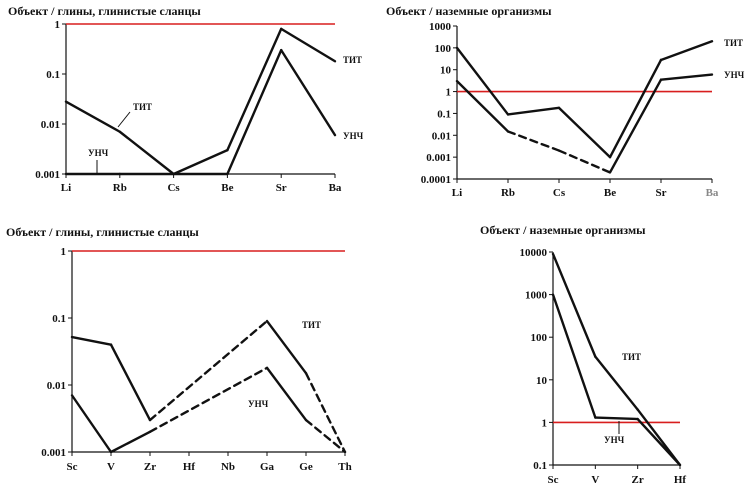 This screenshot has height=493, width=752. What do you see at coordinates (267, 467) in the screenshot?
I see `x-tick-label: Ga` at bounding box center [267, 467].